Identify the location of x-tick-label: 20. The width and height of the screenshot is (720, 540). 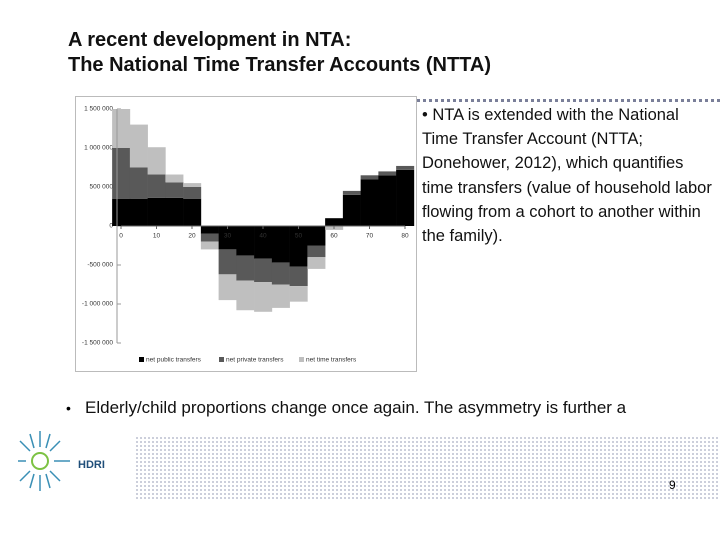
(192, 236).